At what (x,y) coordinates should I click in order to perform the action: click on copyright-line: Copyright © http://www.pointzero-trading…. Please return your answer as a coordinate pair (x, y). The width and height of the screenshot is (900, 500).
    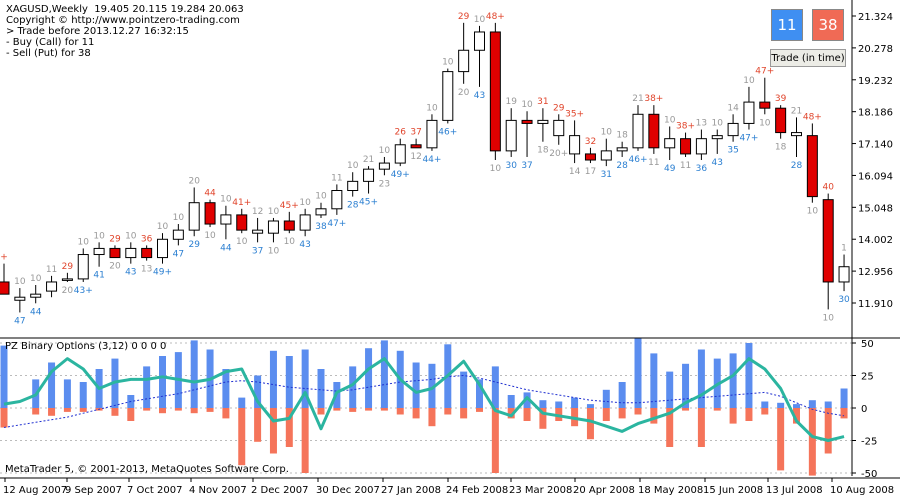
    Looking at the image, I should click on (123, 20).